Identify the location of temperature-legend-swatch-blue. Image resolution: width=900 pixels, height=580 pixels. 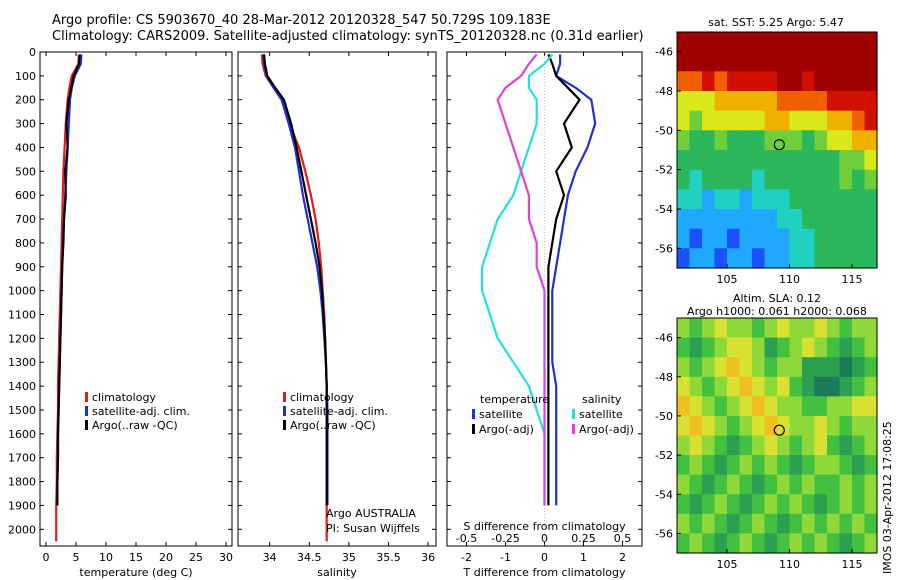
(86, 411).